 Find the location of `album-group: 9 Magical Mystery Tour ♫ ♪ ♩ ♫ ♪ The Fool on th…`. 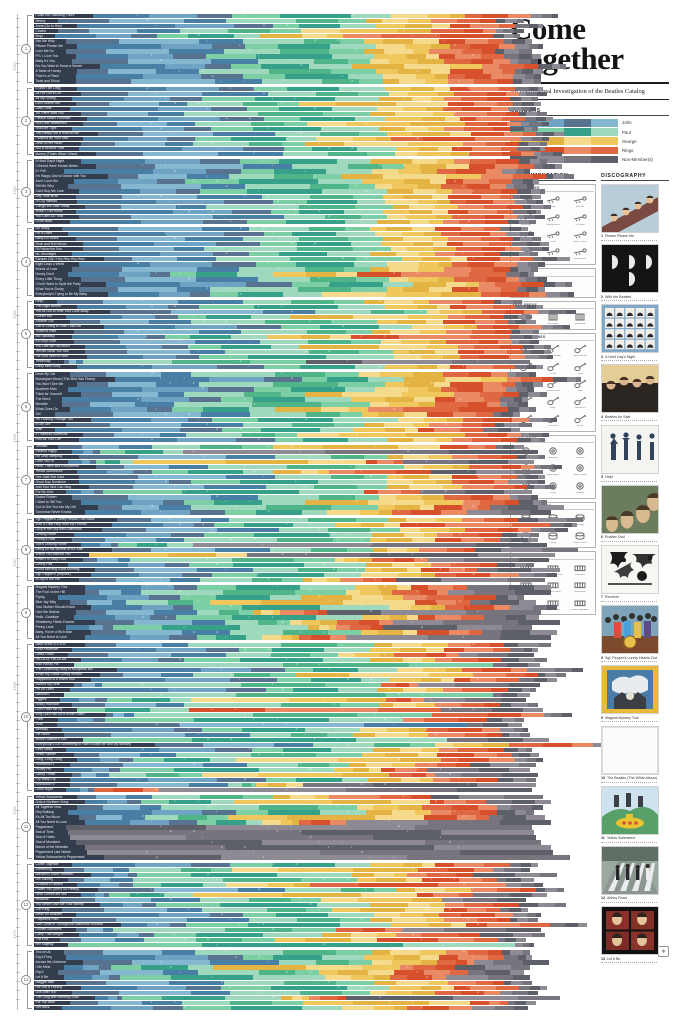

album-group: 9 Magical Mystery Tour ♫ ♪ ♩ ♫ ♪ The Fool on th… is located at coordinates (291, 612).